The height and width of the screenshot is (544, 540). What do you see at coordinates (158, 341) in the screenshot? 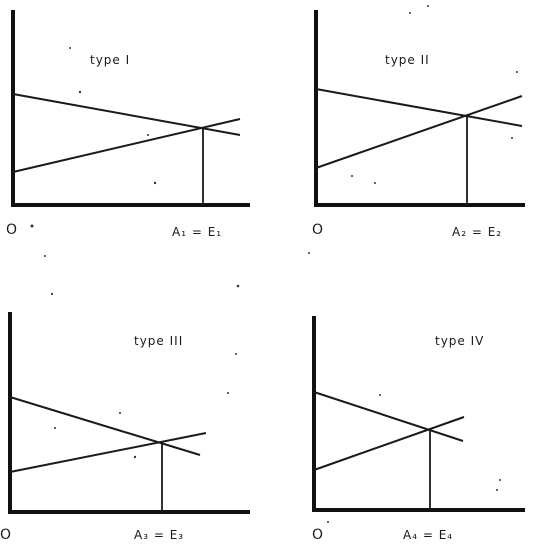
I see `panel-title: type III` at bounding box center [158, 341].